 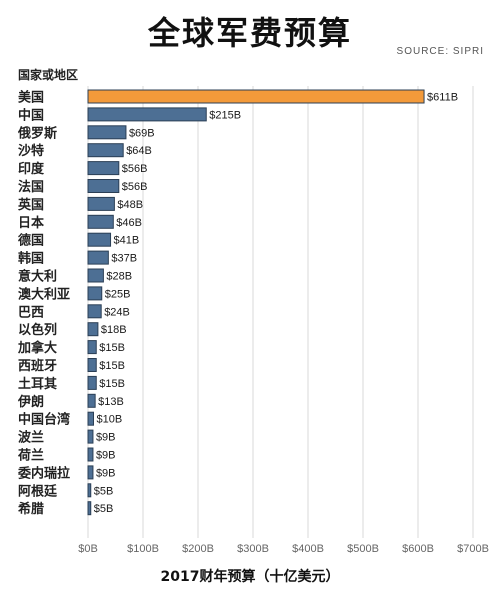 What do you see at coordinates (37, 277) in the screenshot?
I see `category-label: 意大利` at bounding box center [37, 277].